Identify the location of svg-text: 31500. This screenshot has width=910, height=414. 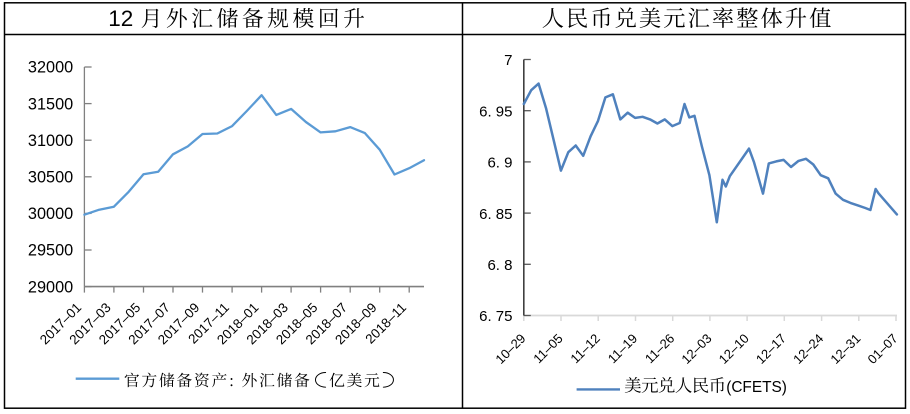
(50, 104).